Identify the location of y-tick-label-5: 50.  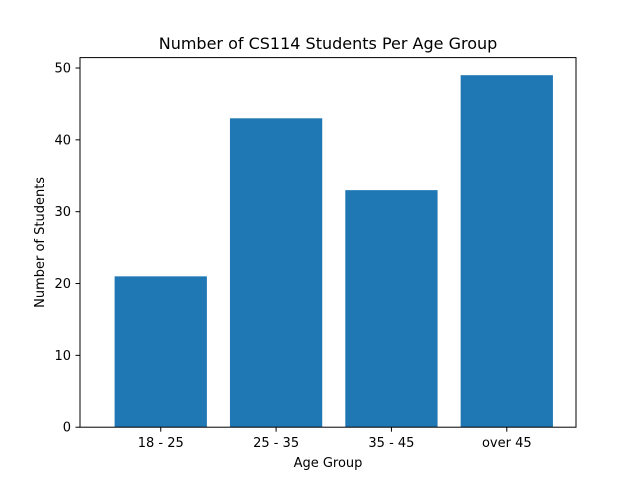
(62, 69).